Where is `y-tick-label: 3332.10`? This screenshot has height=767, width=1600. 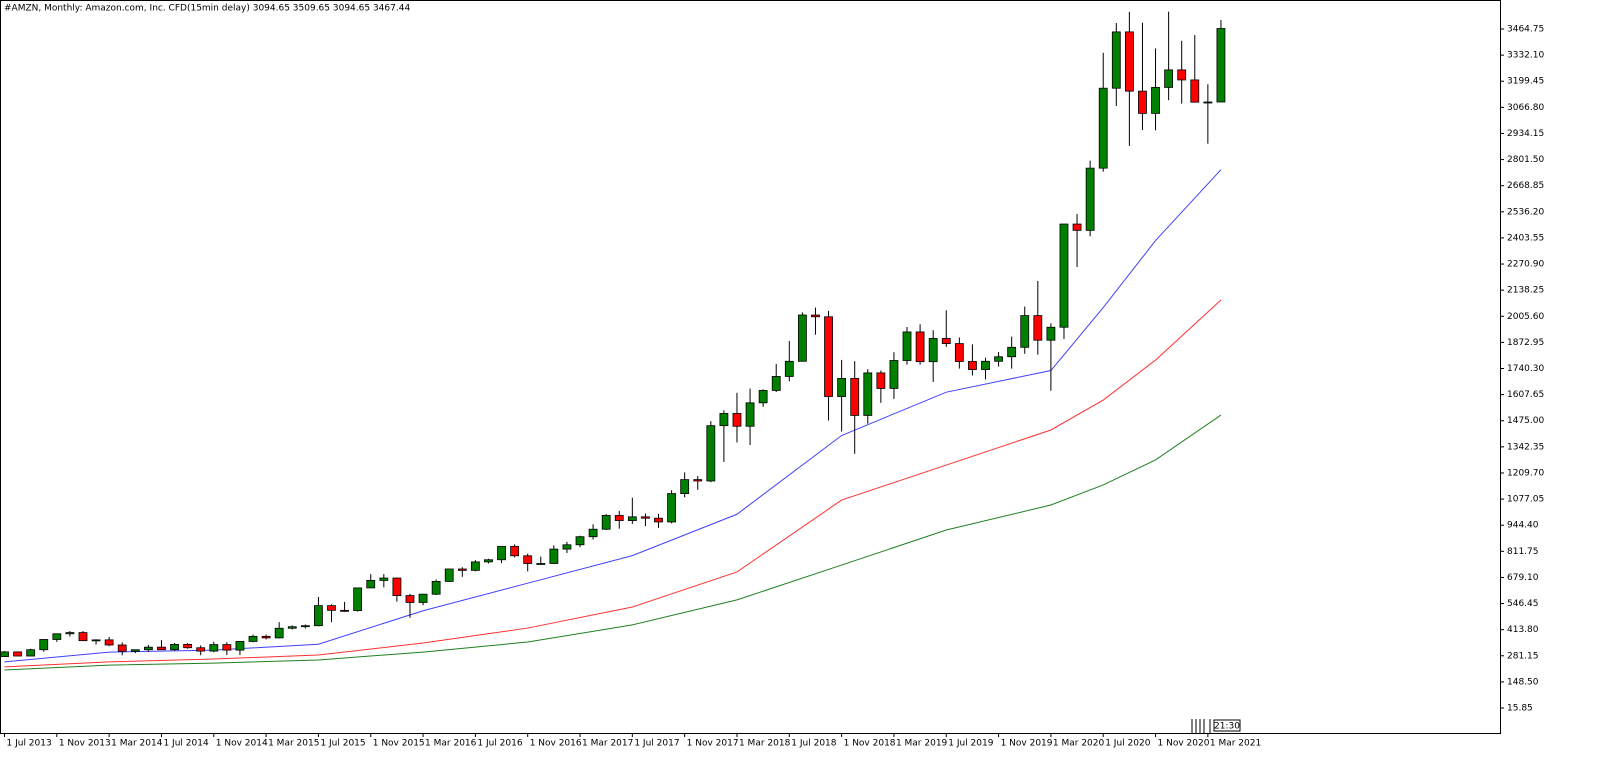
y-tick-label: 3332.10 is located at coordinates (1525, 56).